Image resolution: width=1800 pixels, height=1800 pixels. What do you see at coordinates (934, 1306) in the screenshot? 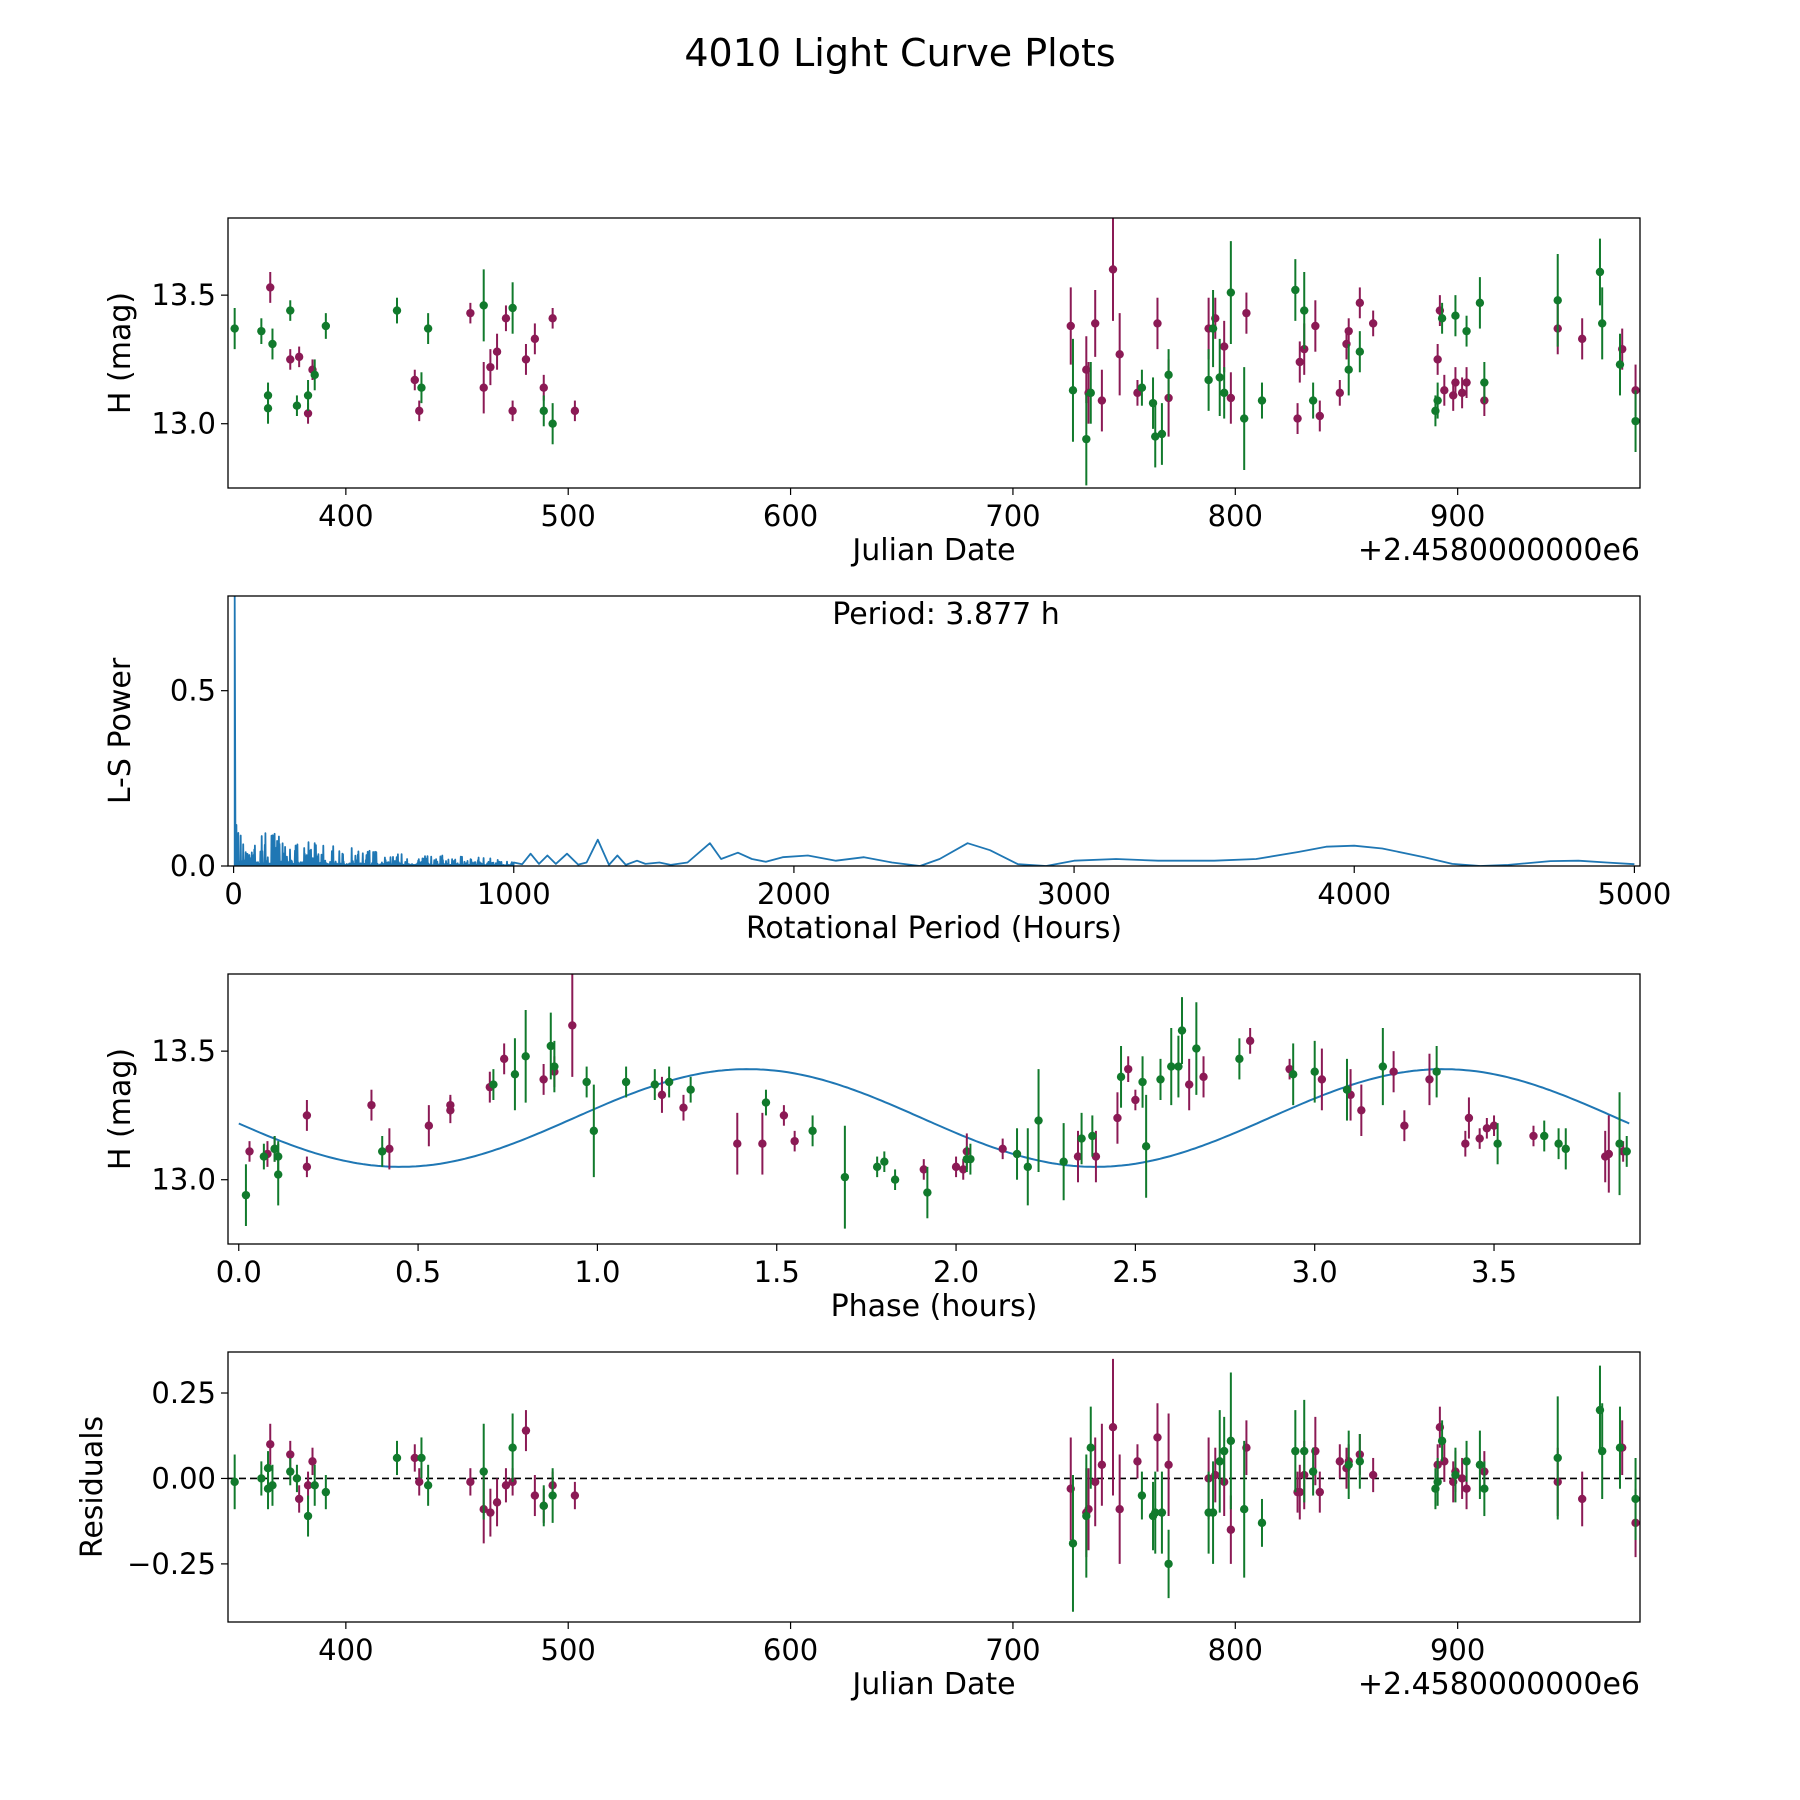
I see `phased-xlabel: Phase (hours)` at bounding box center [934, 1306].